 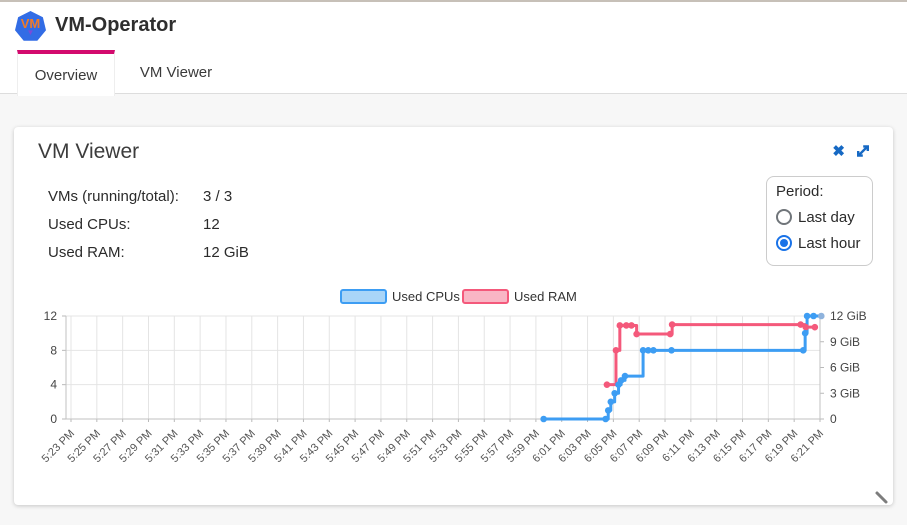 I want to click on period-label: Period:, so click(x=800, y=191).